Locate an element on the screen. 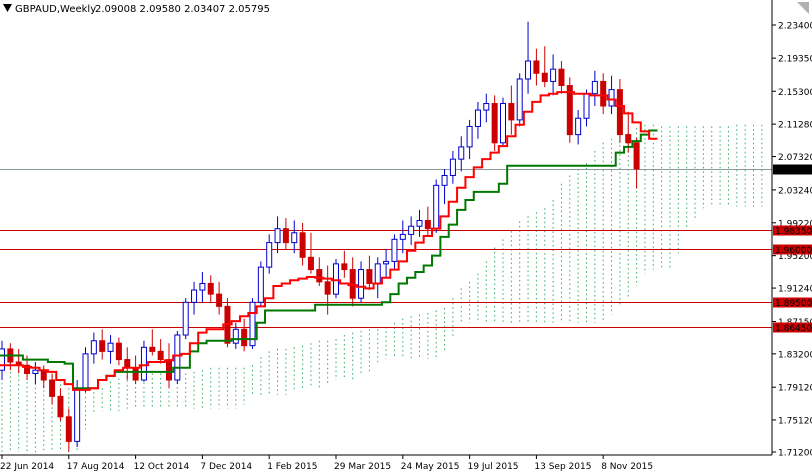 This screenshot has width=812, height=474. y-tick-label: 2.07320 is located at coordinates (795, 158).